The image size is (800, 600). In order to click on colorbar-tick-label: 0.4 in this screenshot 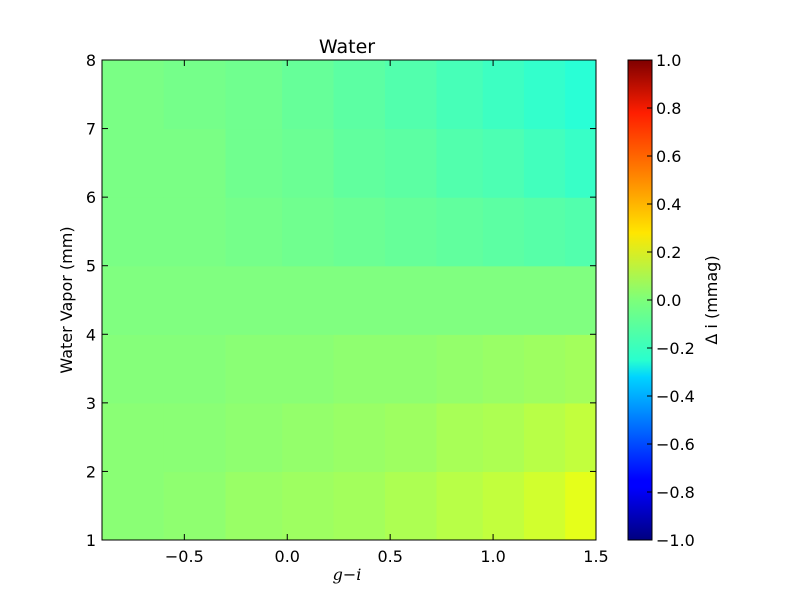, I will do `click(668, 204)`.